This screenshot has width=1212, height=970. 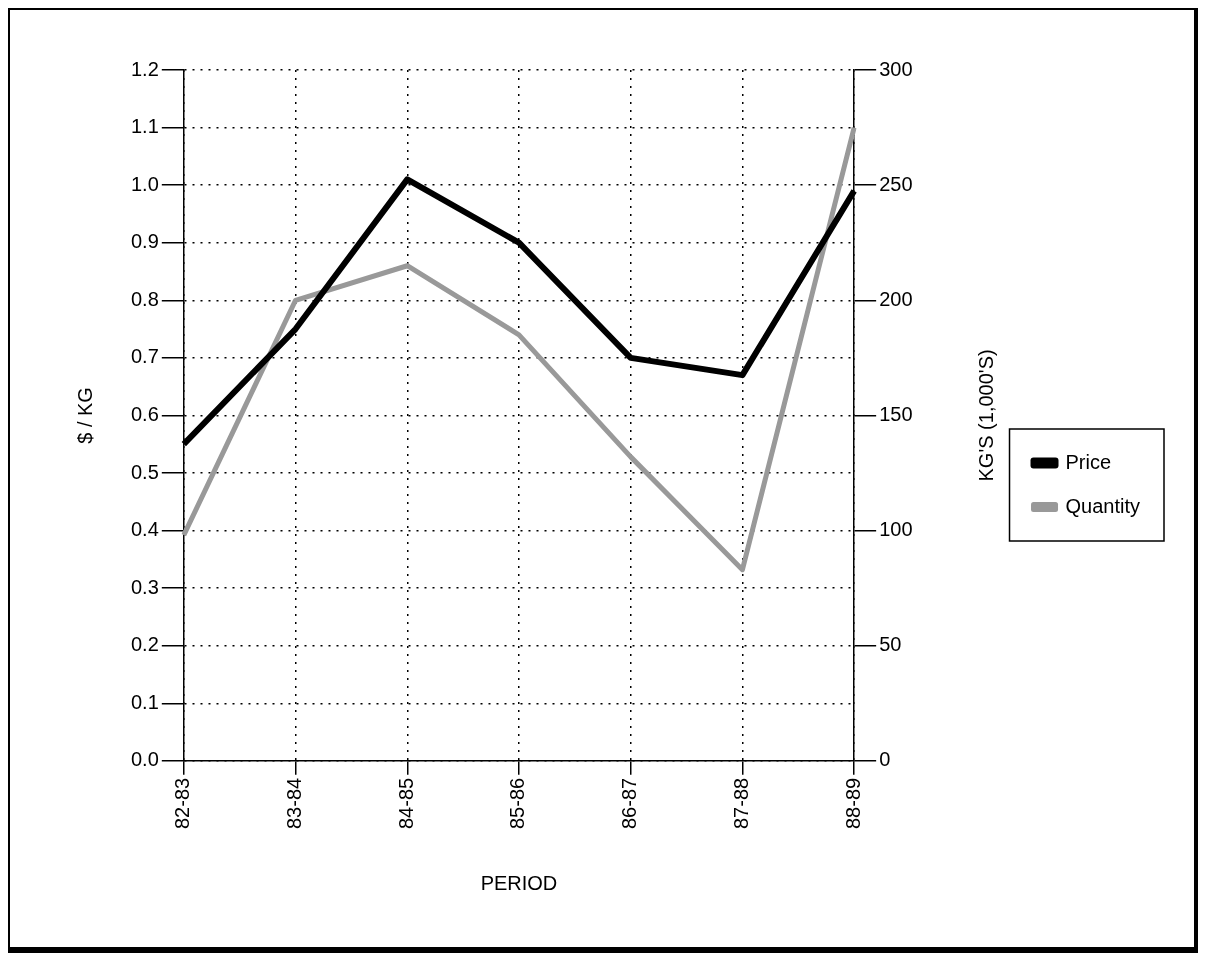 I want to click on x-tick-label: 85-86, so click(x=517, y=803).